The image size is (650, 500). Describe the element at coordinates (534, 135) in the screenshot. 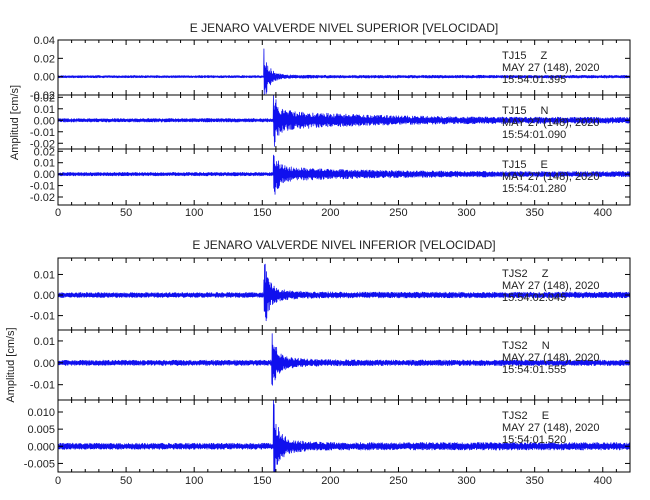

I see `trace-start-time: 15:54:01.090` at that location.